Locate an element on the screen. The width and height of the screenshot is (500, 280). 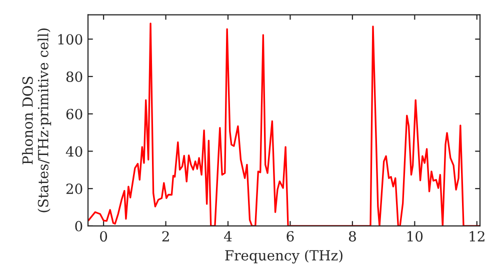
x-tick-label: 6 is located at coordinates (290, 236).